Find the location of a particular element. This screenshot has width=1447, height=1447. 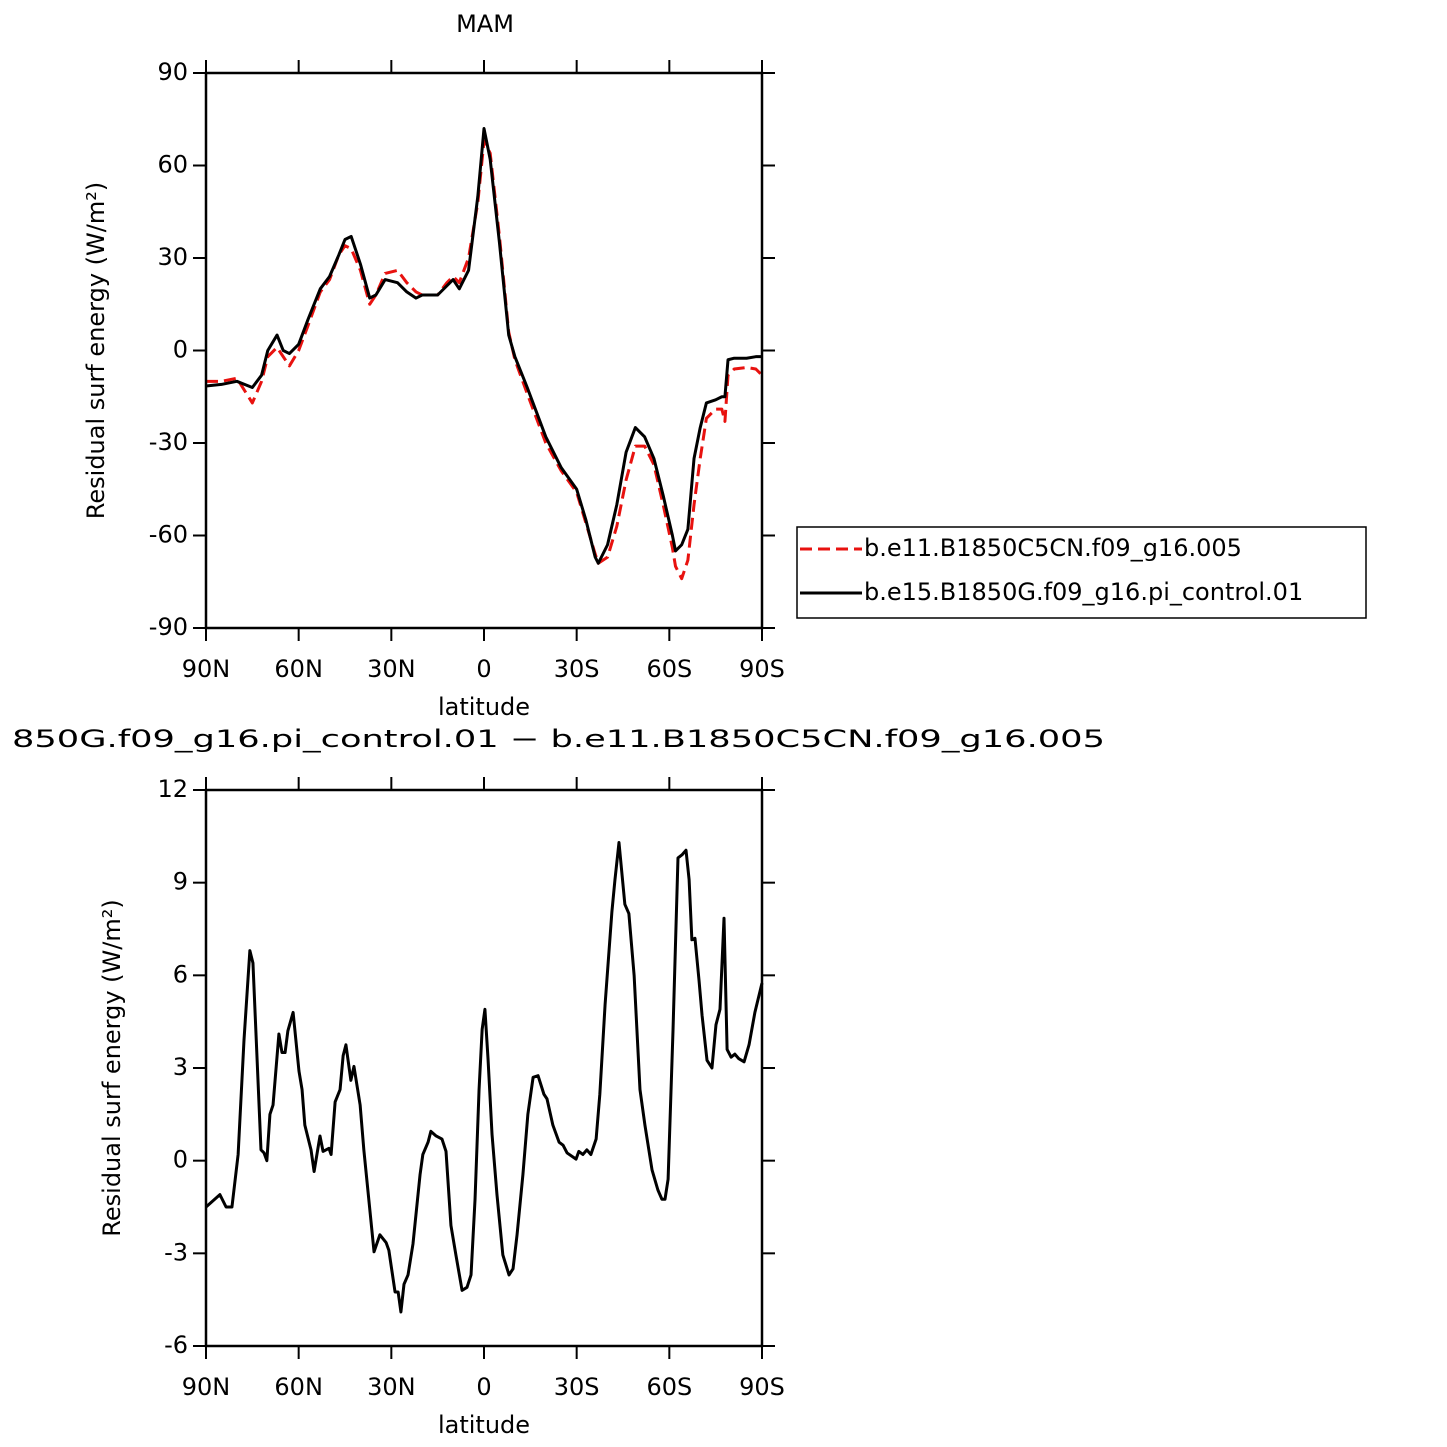

y-tick-label: 9 is located at coordinates (180, 882).